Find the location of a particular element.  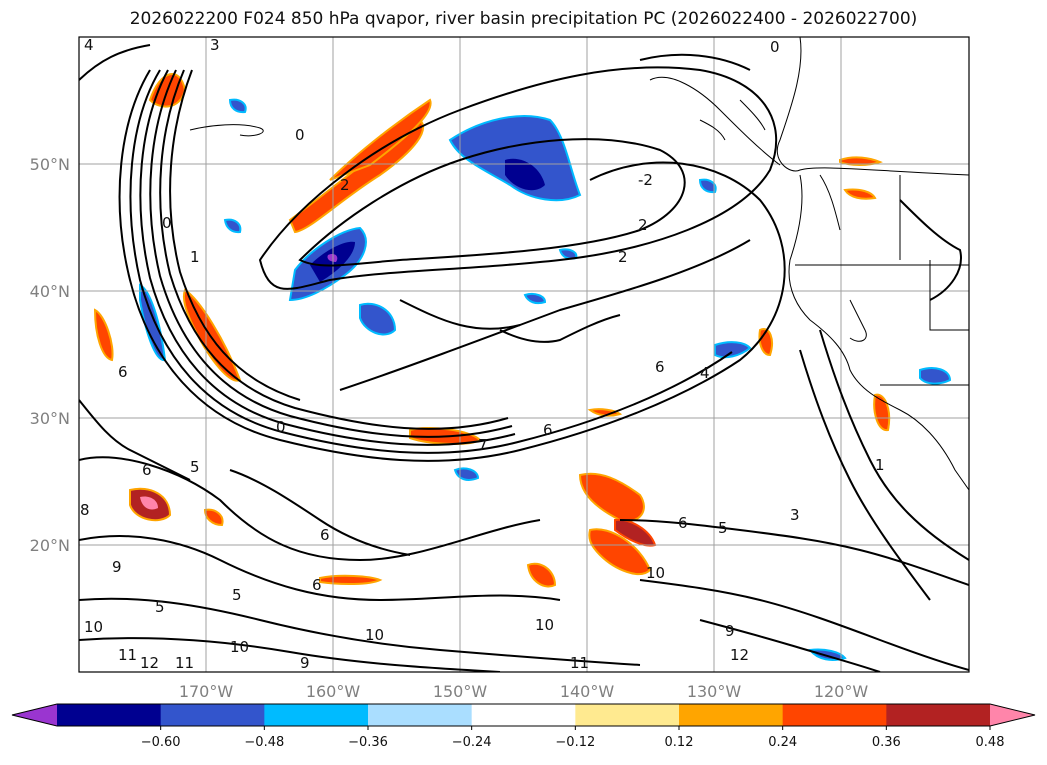

contour-label: 7 is located at coordinates (483, 445).